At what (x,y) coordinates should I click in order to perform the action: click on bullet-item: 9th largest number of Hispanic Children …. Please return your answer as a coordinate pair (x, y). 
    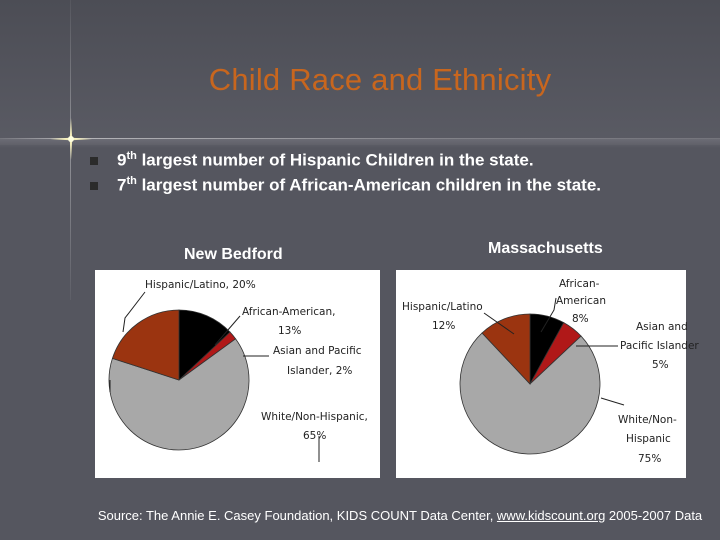
    Looking at the image, I should click on (345, 160).